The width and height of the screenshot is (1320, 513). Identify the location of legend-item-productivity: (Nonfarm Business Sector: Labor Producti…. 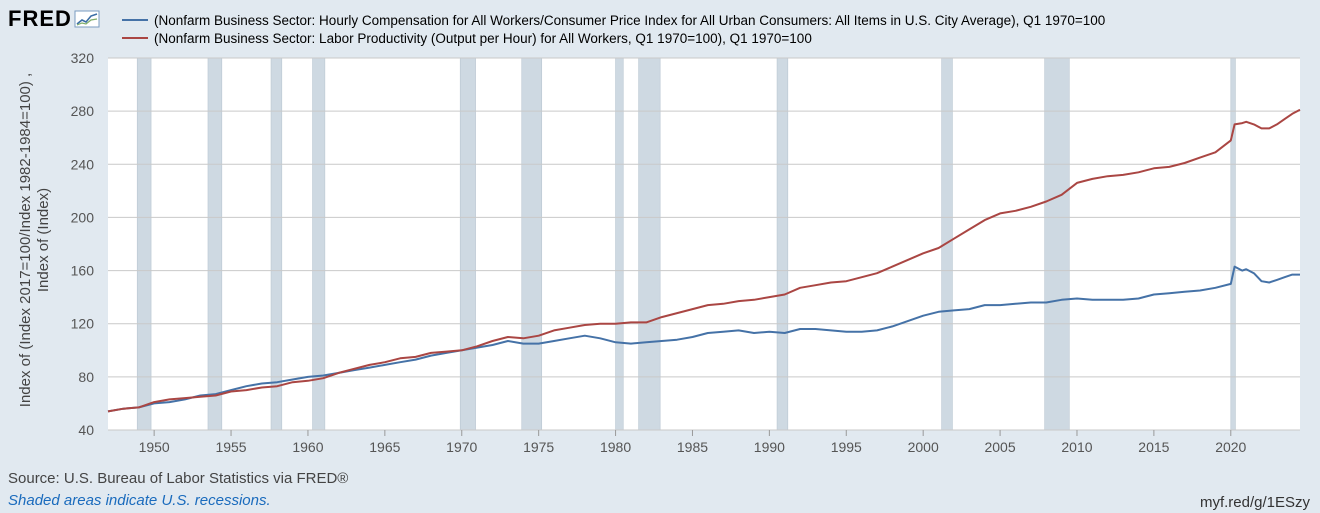
(613, 38).